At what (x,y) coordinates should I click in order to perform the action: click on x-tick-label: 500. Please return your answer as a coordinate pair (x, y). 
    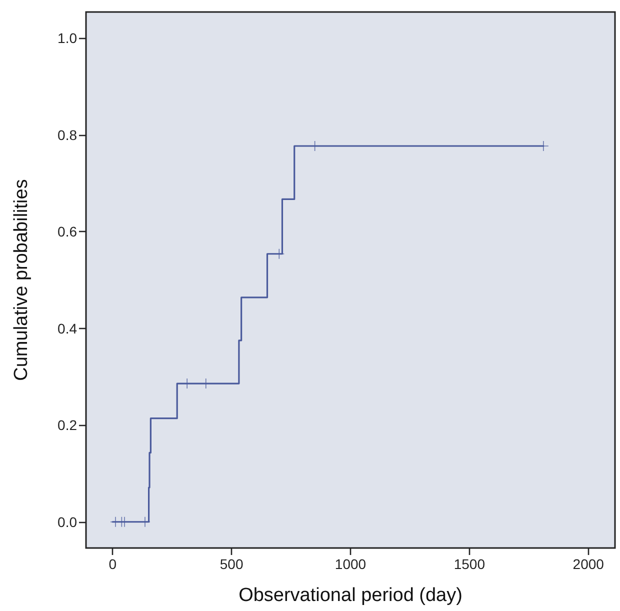
    Looking at the image, I should click on (232, 564).